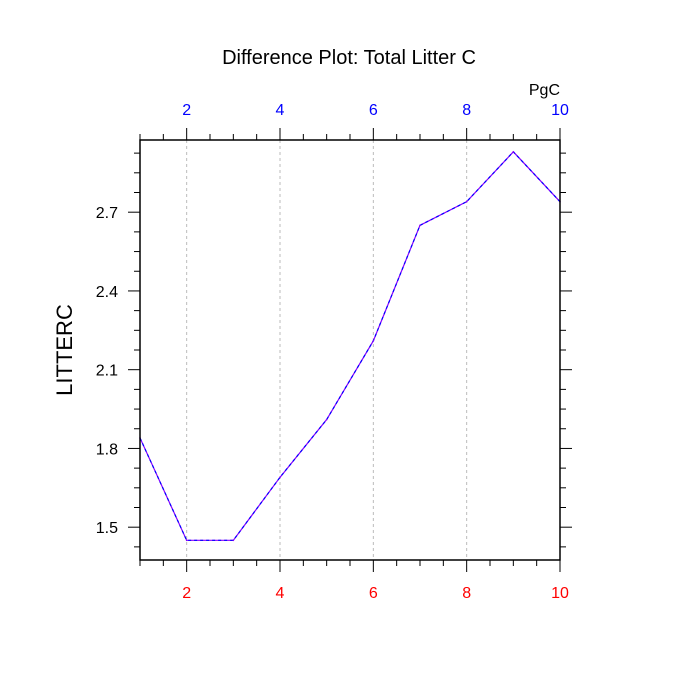  I want to click on y-tick-label: 2.4, so click(107, 292).